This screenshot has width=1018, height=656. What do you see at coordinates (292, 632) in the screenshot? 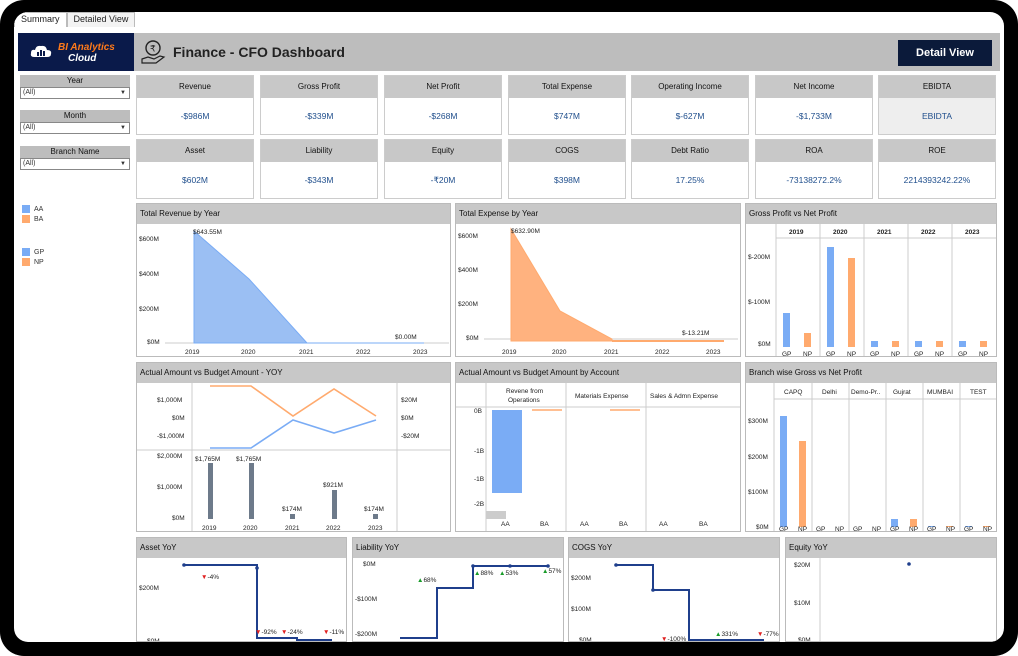
I see `yoy-label: ▼-24%` at bounding box center [292, 632].